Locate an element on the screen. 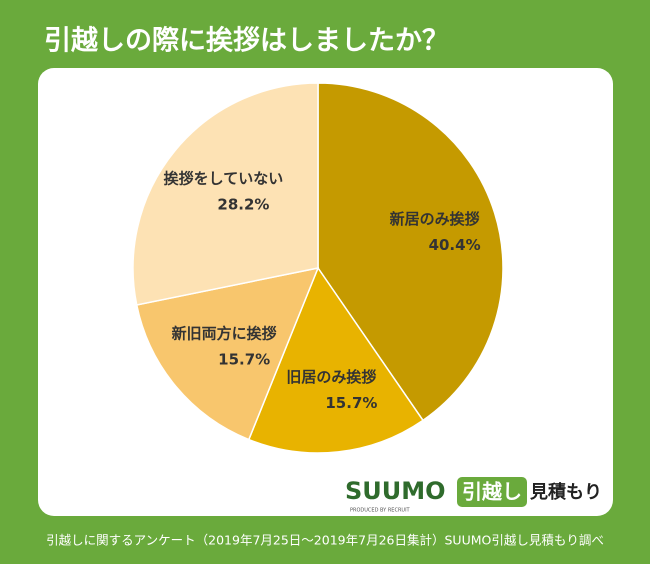 This screenshot has height=568, width=650. logo-brand: SUUMO is located at coordinates (395, 491).